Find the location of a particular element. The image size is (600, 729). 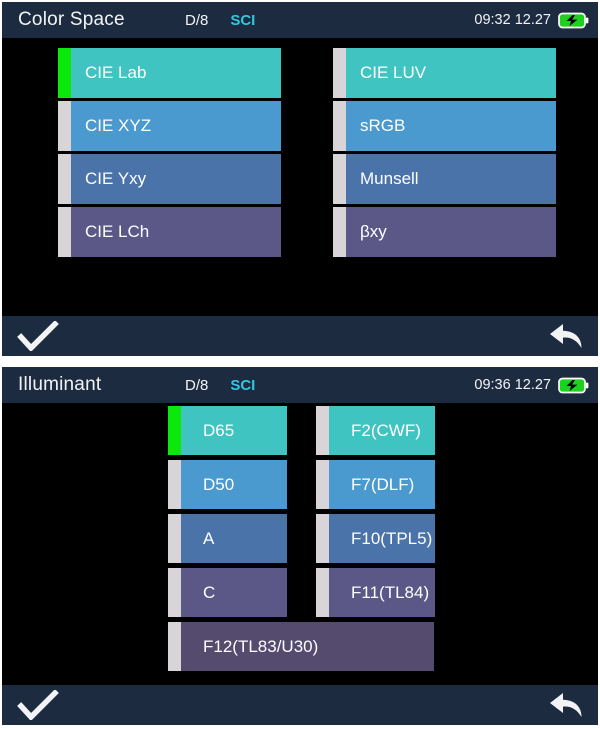

option-label: βxy is located at coordinates (373, 231).